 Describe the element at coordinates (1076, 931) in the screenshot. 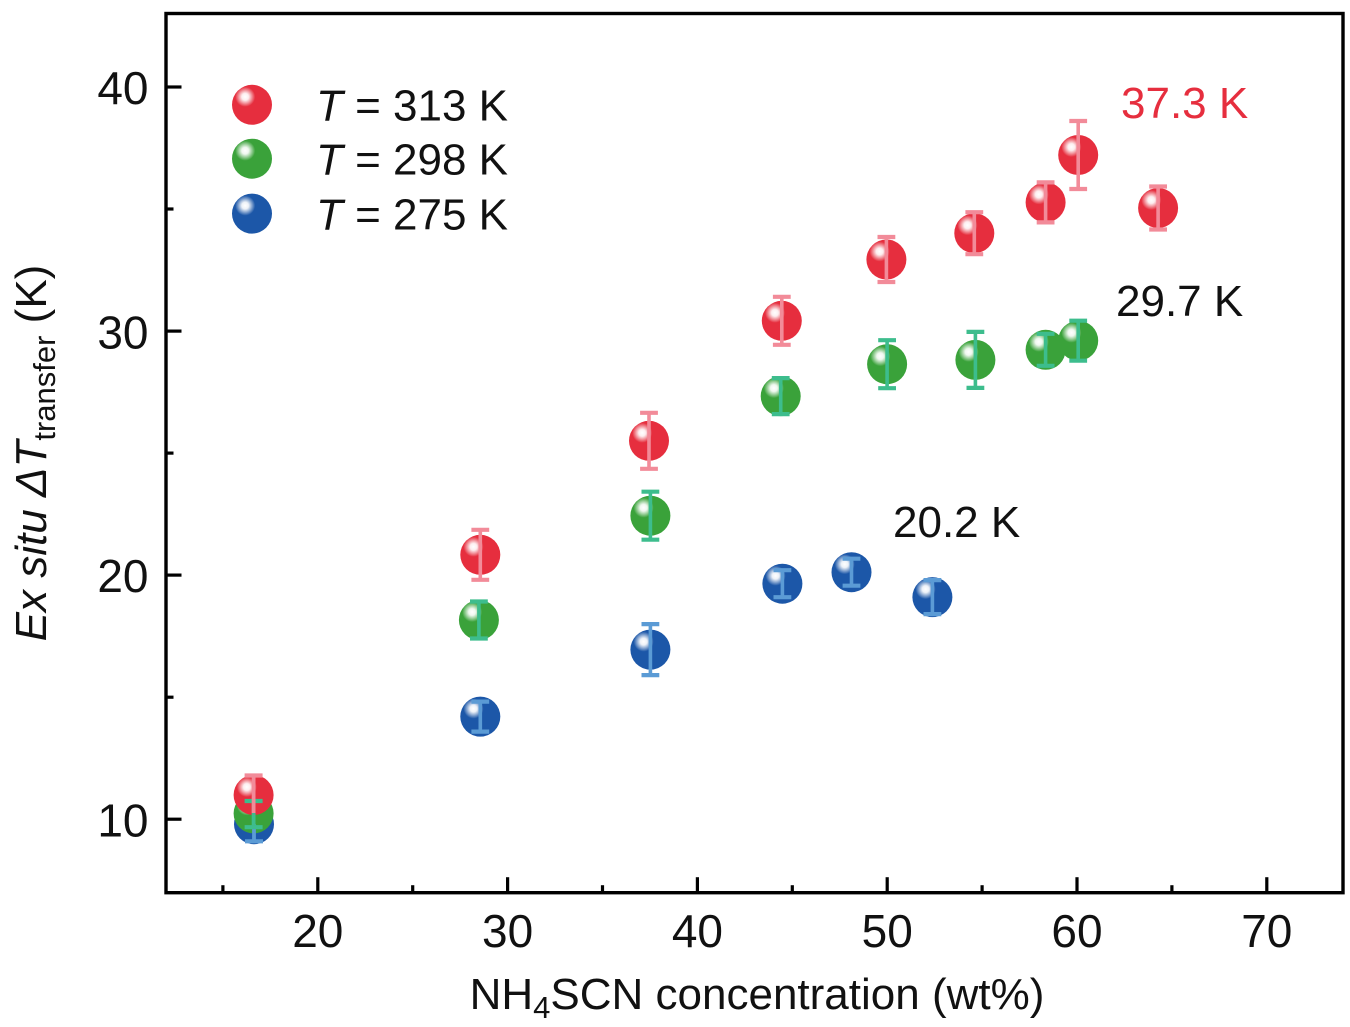

I see `svg-text: 60` at that location.